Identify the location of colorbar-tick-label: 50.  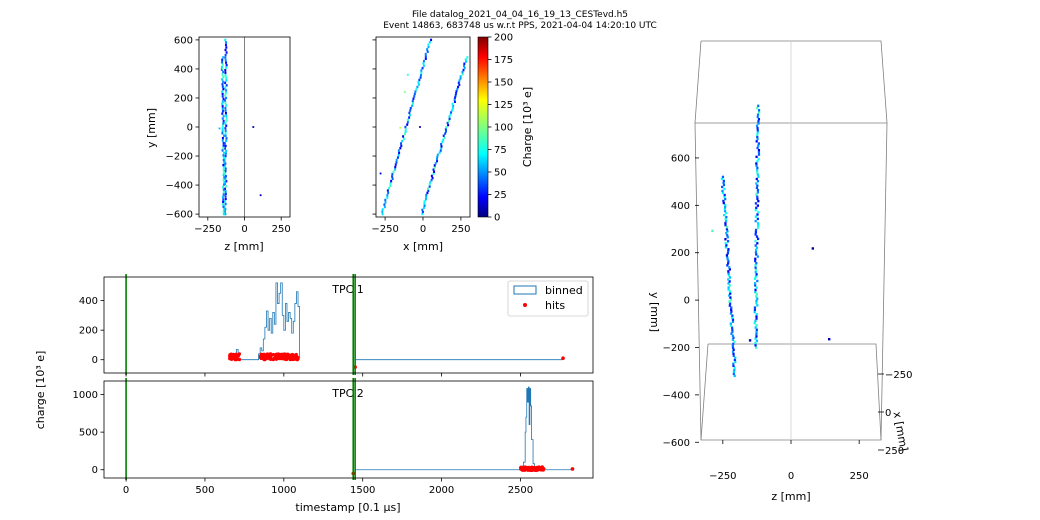
(500, 173).